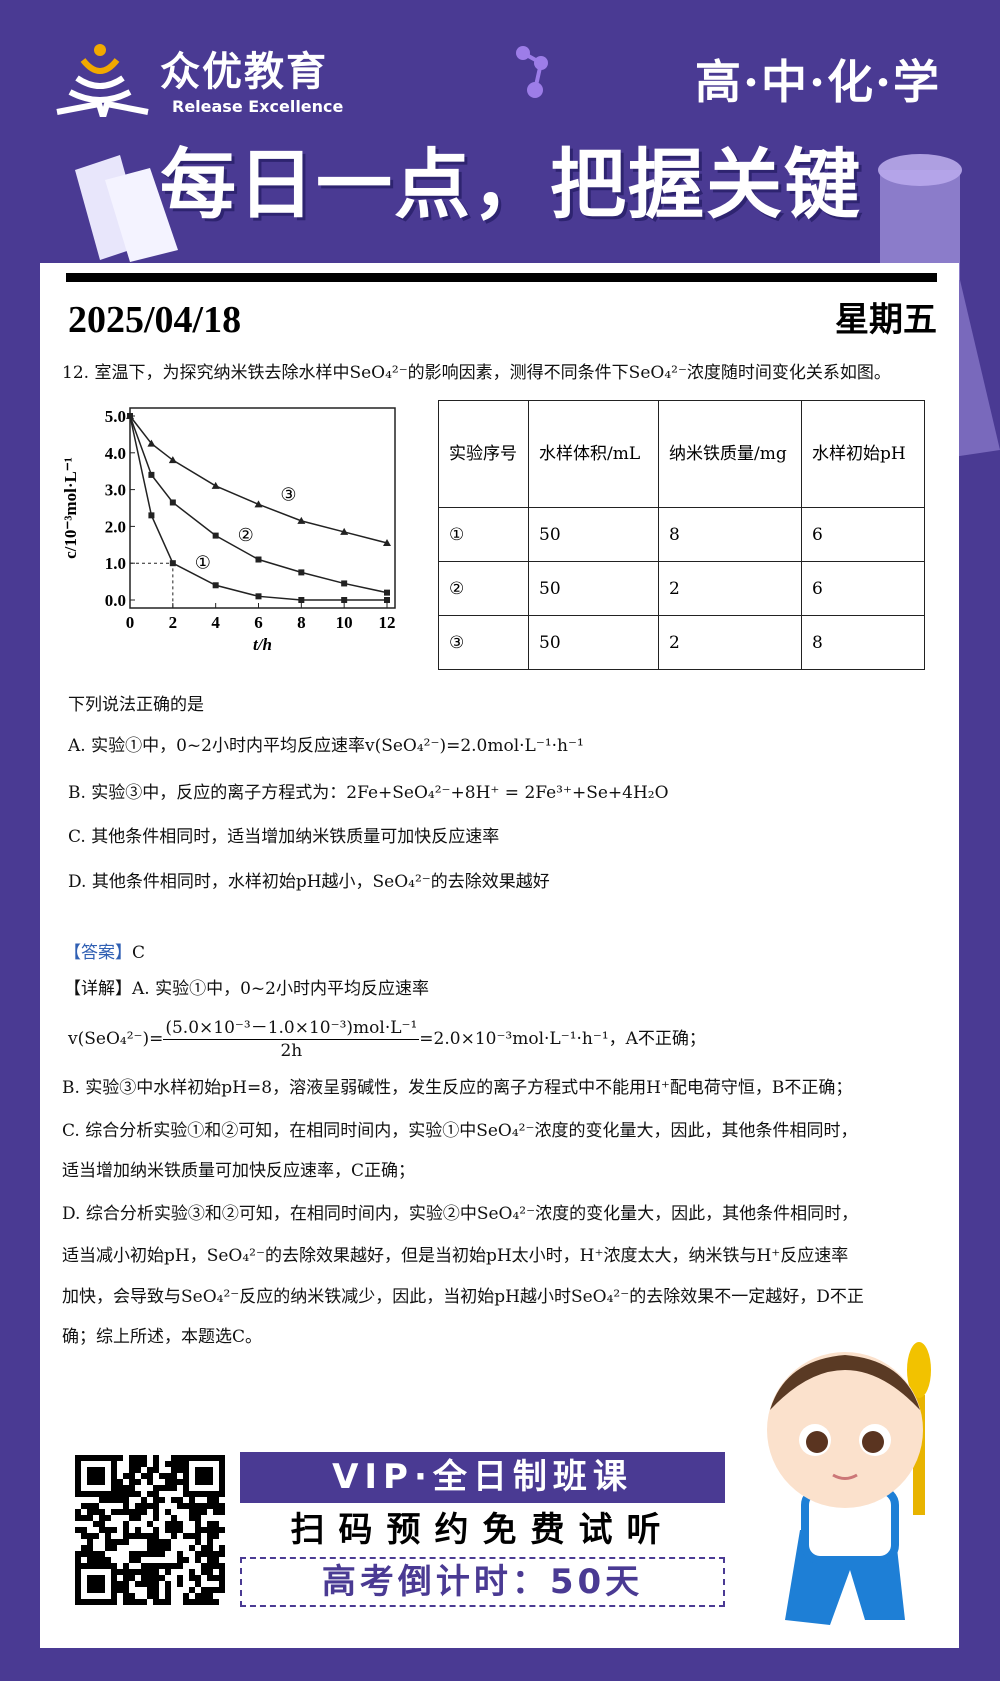 This screenshot has width=1000, height=1681. I want to click on x-tick-label: 12, so click(387, 622).